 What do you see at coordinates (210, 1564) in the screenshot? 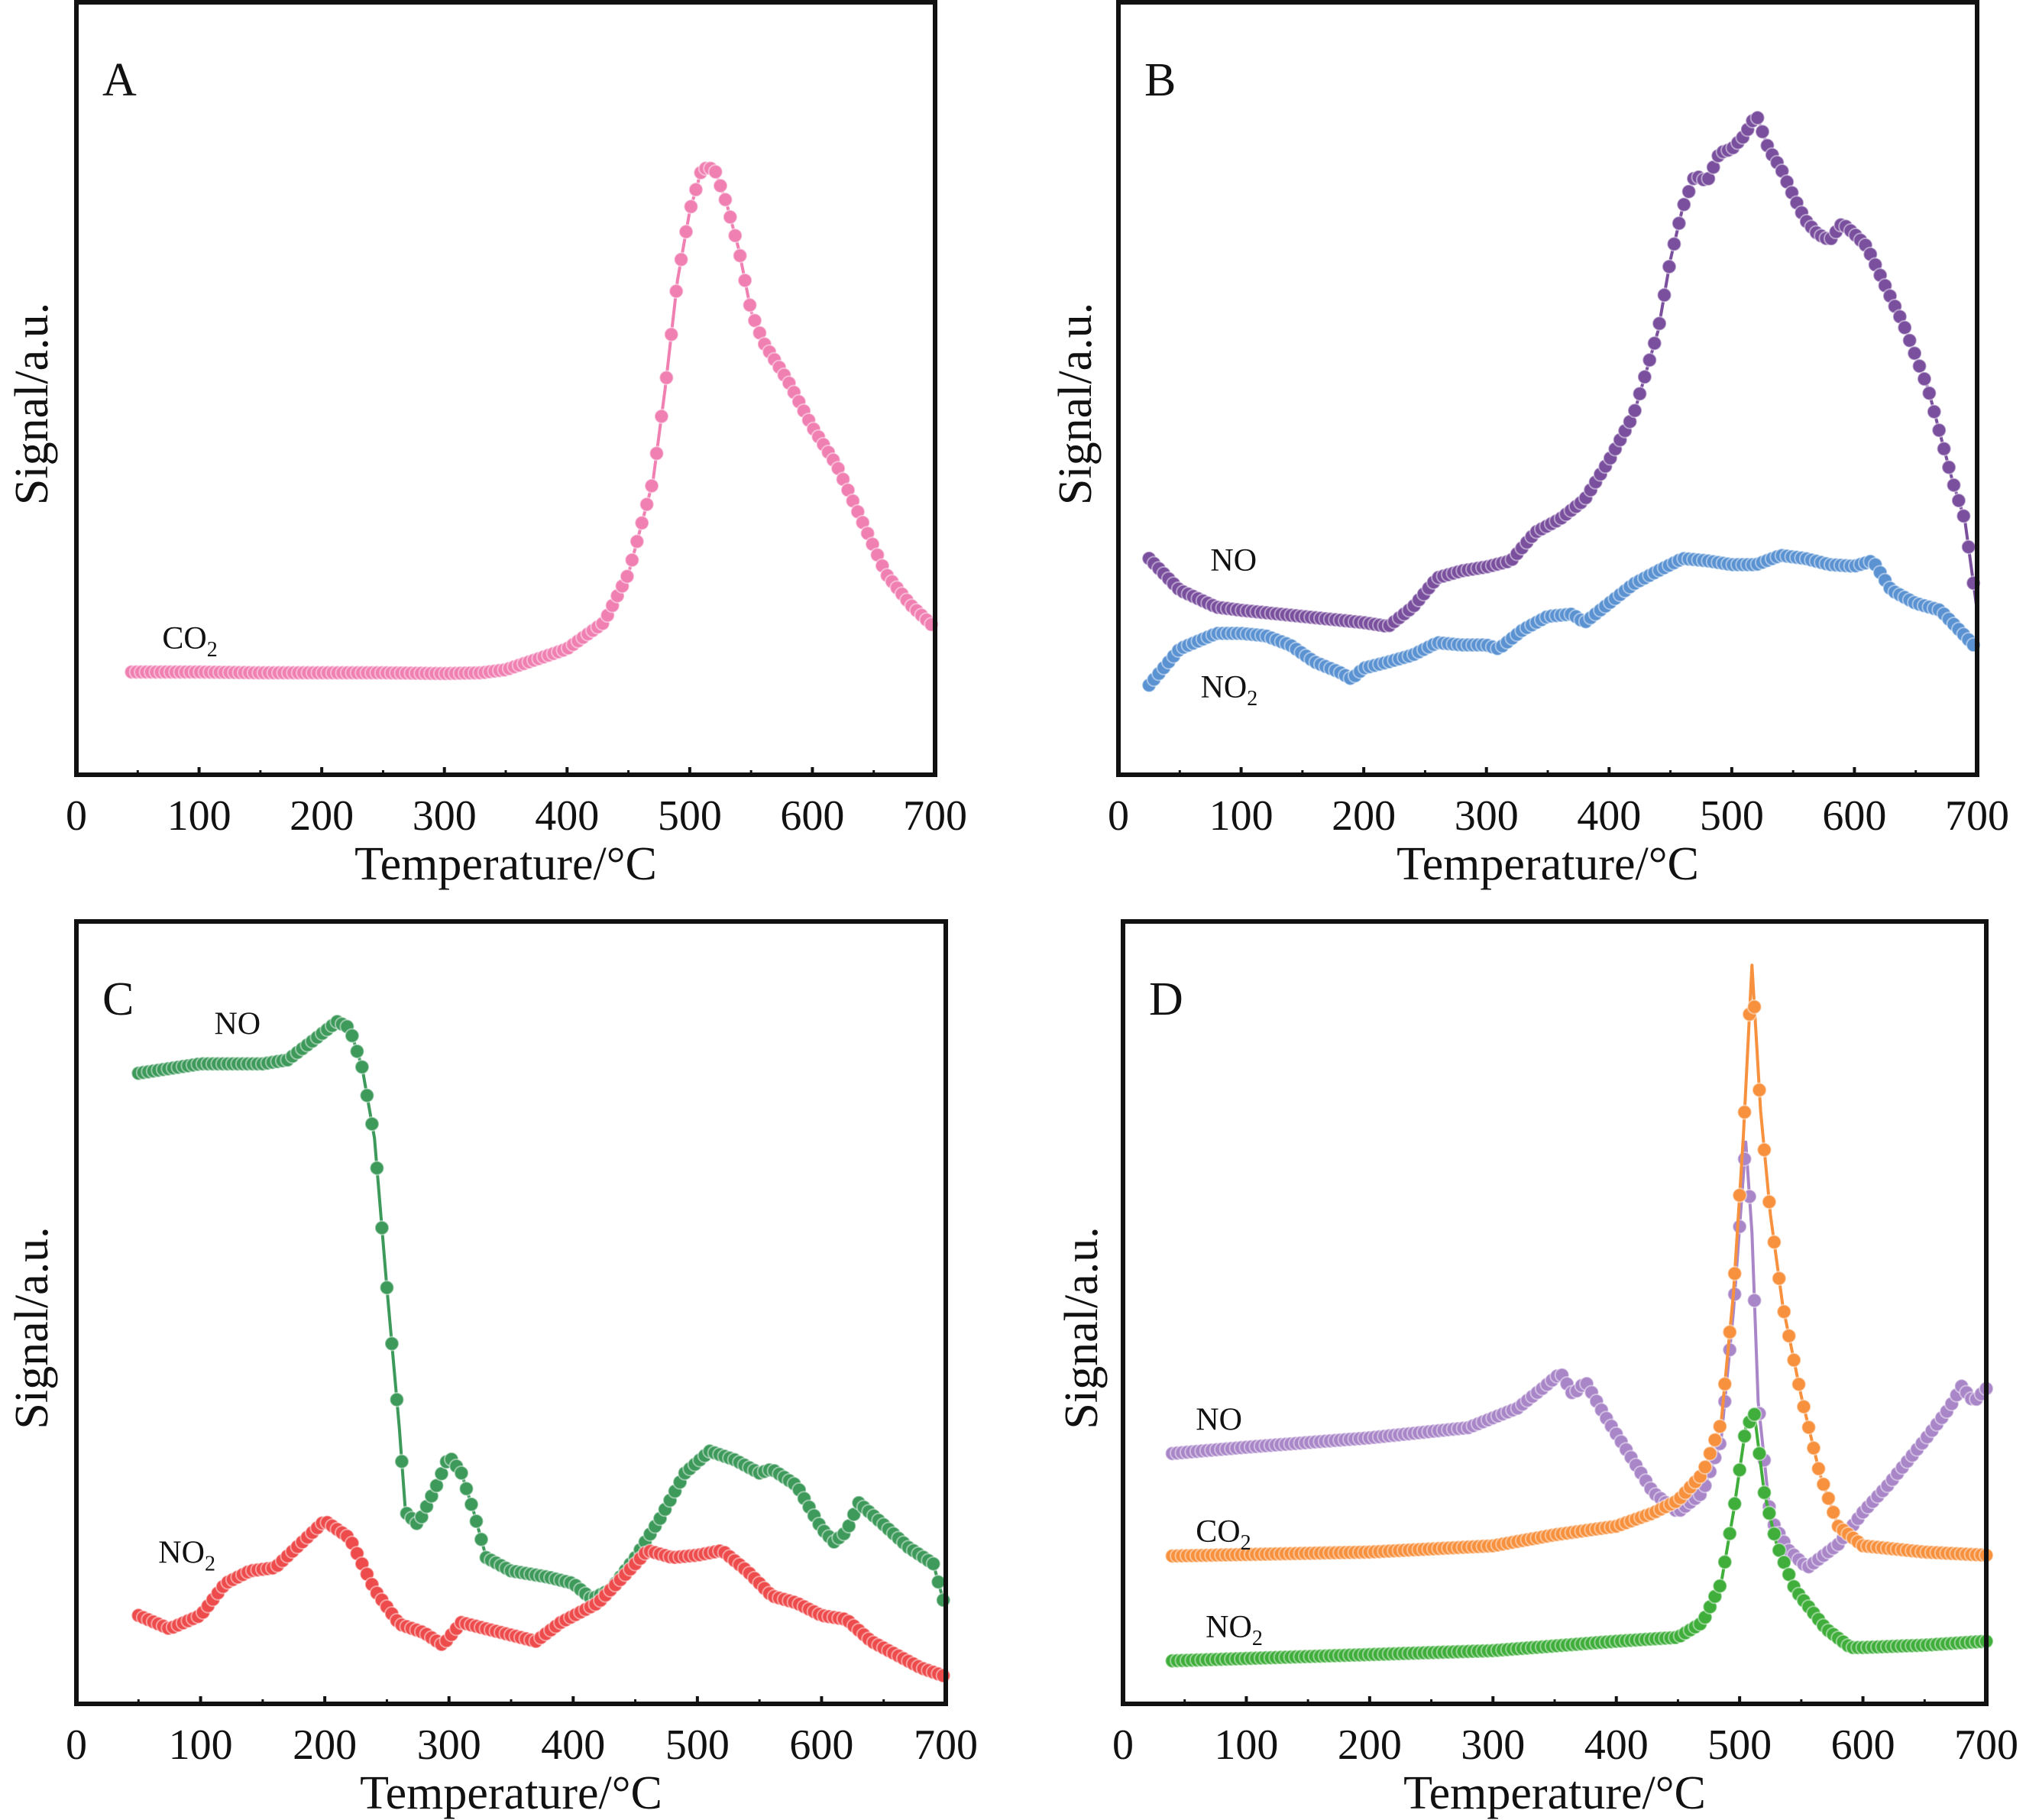
I see `series-label-subscript: 2` at bounding box center [210, 1564].